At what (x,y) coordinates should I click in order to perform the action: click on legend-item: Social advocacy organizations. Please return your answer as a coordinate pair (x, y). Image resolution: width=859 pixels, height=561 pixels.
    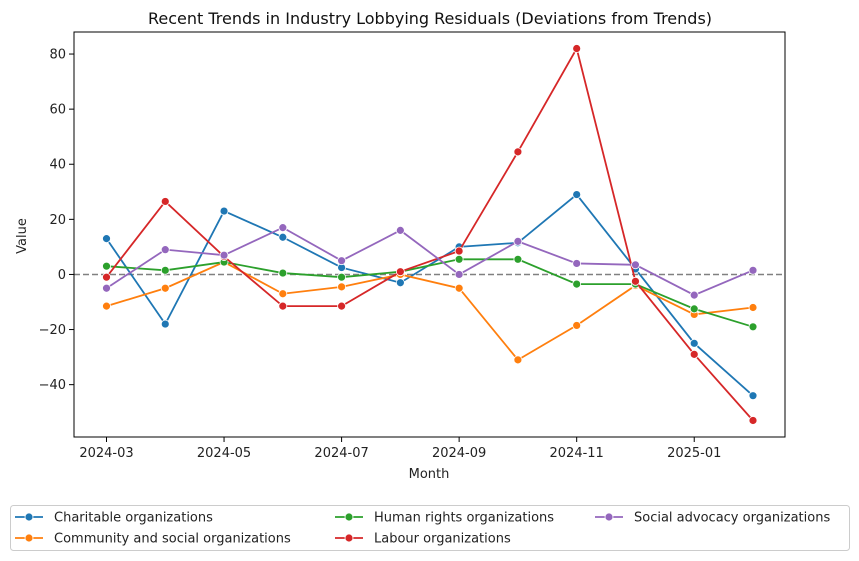
    Looking at the image, I should click on (712, 518).